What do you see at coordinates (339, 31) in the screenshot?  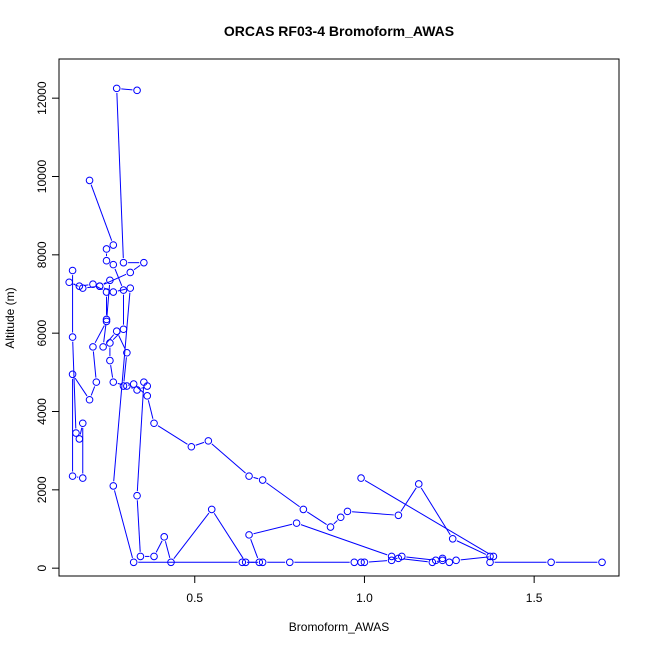 I see `chart-title: ORCAS RF03-4 Bromoform_AWAS` at bounding box center [339, 31].